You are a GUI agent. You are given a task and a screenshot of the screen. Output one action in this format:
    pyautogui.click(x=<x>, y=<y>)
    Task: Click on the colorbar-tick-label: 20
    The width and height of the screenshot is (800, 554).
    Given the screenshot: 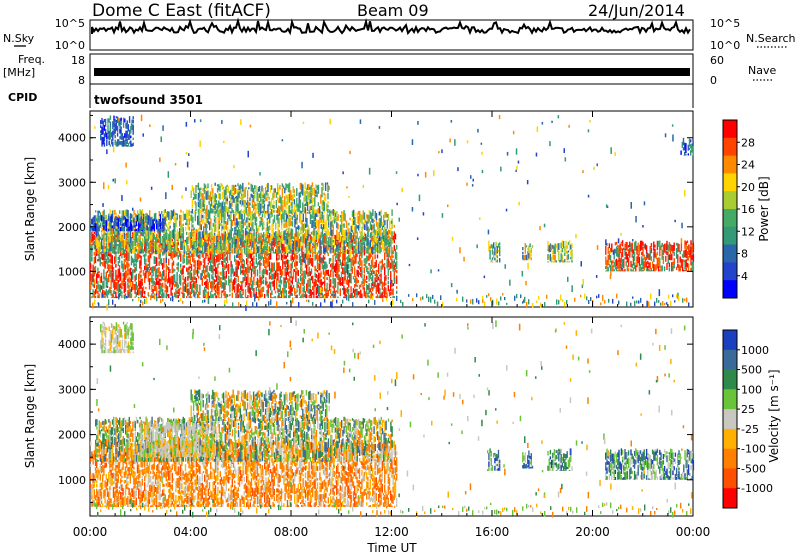 What is the action you would take?
    pyautogui.click(x=748, y=187)
    